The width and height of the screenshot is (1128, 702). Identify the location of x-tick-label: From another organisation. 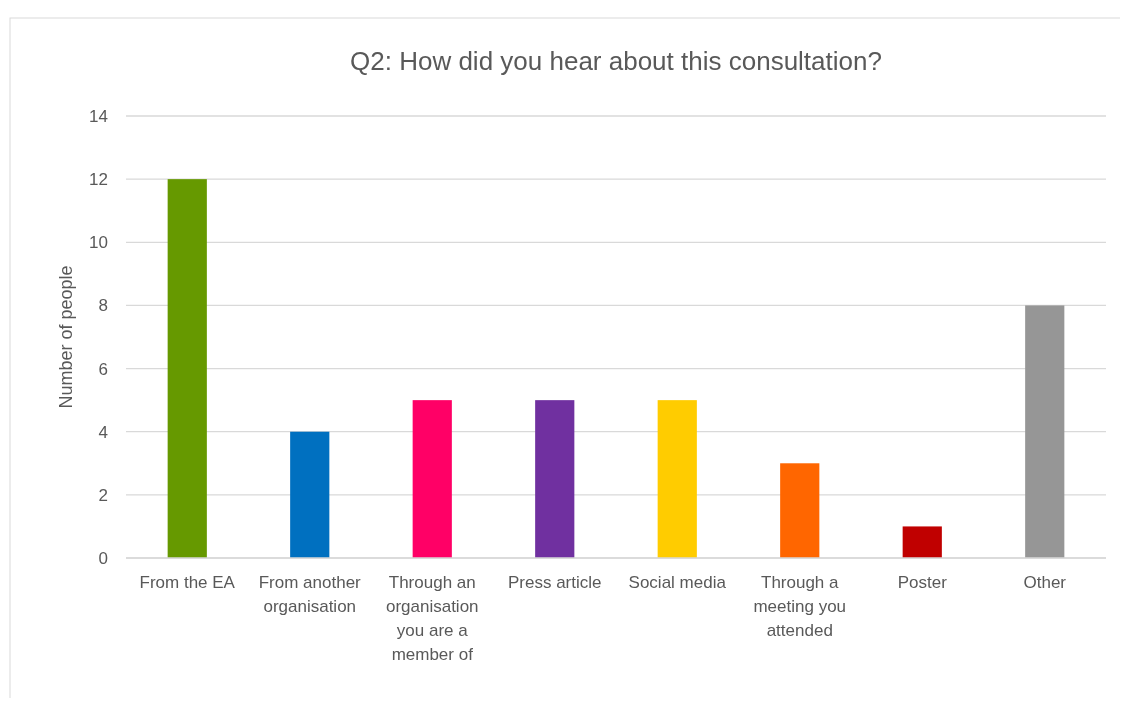
(310, 594).